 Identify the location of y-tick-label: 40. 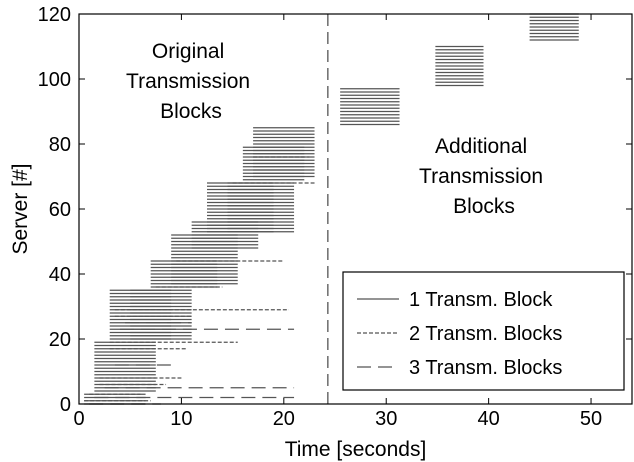
(60, 275).